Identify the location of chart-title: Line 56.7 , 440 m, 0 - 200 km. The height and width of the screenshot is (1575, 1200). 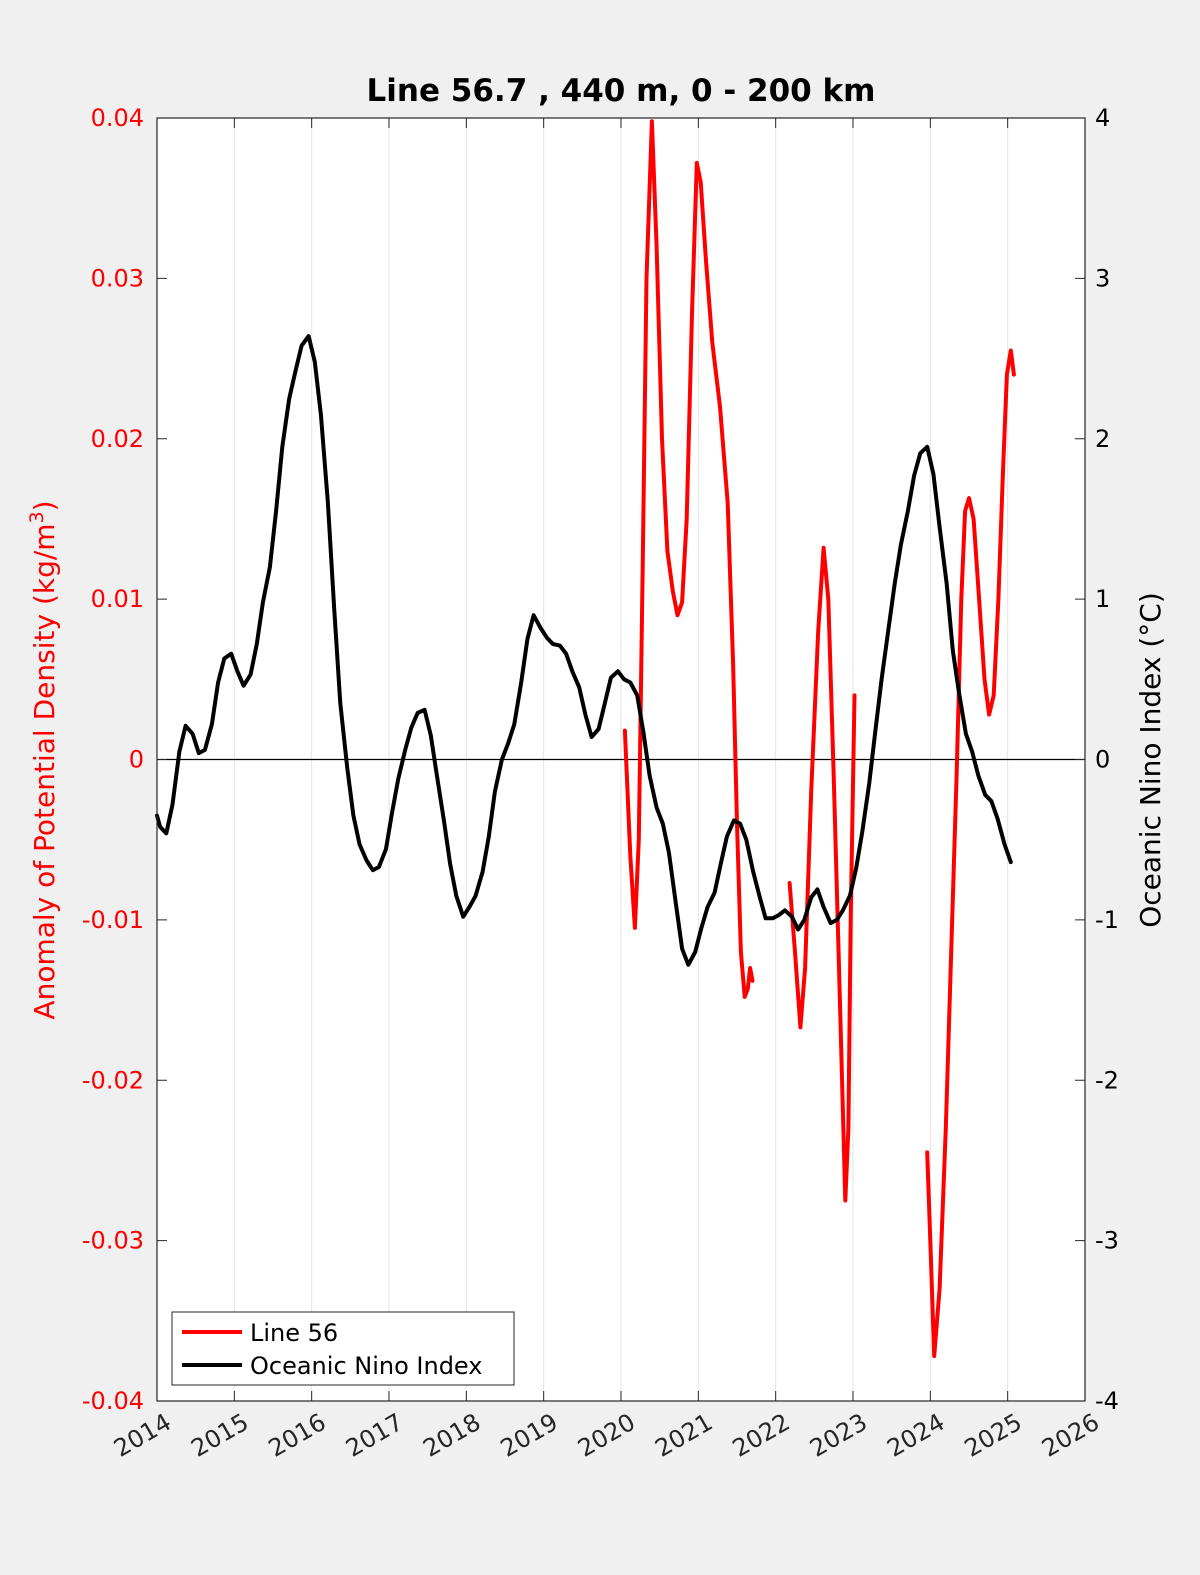
(621, 91).